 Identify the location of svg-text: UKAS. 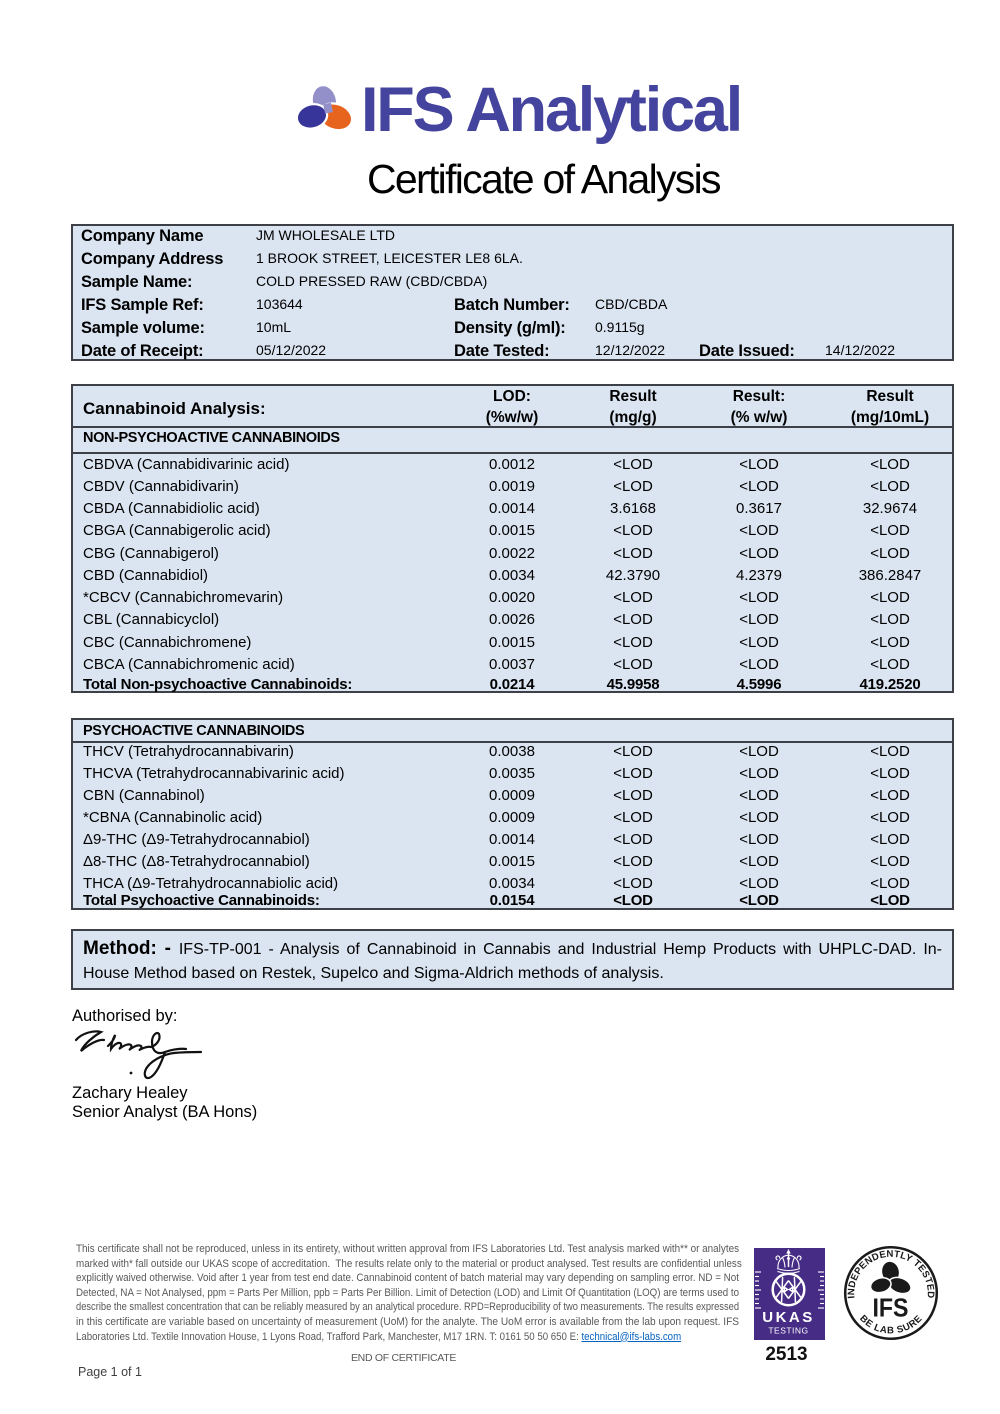
(788, 1317).